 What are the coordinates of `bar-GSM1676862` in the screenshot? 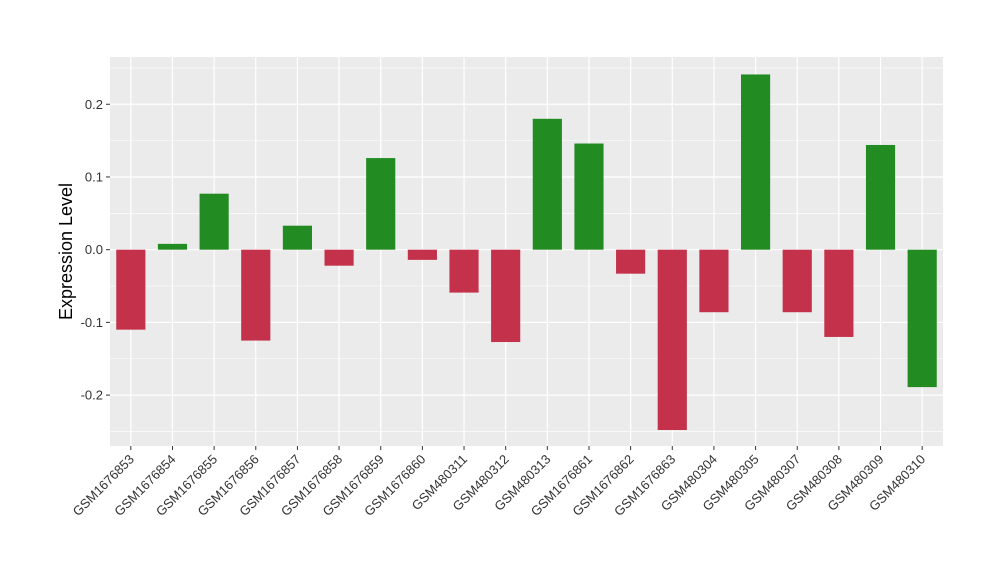 It's located at (631, 261).